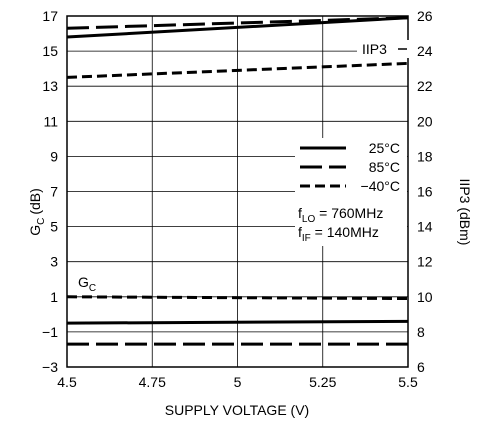  What do you see at coordinates (237, 410) in the screenshot?
I see `x-axis-title: SUPPLY VOLTAGE (V)` at bounding box center [237, 410].